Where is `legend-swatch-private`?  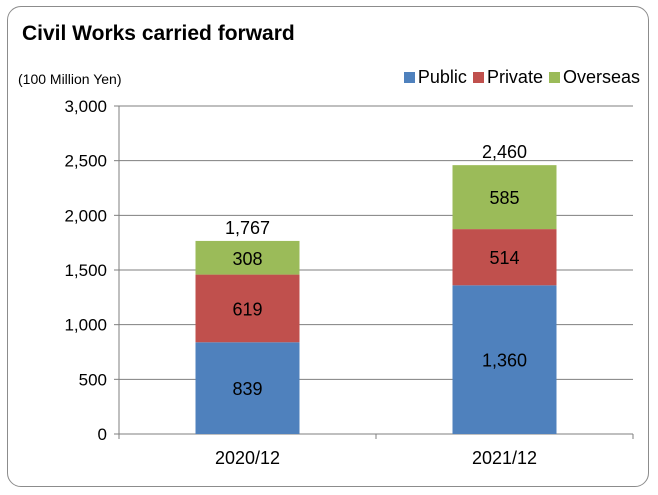
legend-swatch-private is located at coordinates (478, 77).